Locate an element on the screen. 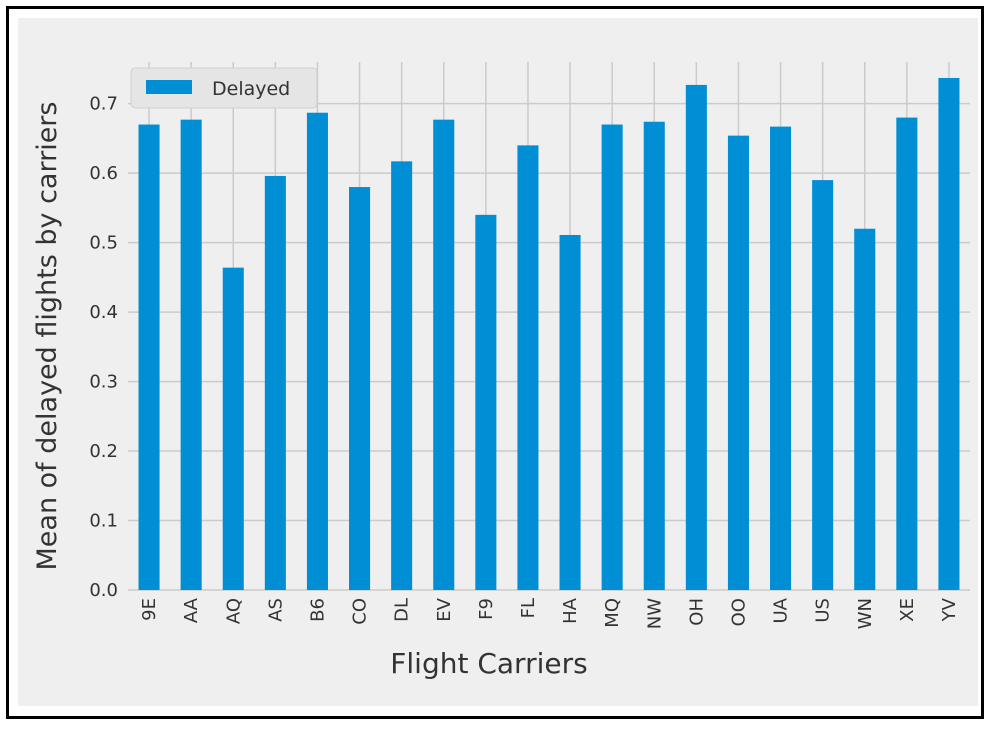 The width and height of the screenshot is (994, 732). x-tick-label: CO is located at coordinates (360, 611).